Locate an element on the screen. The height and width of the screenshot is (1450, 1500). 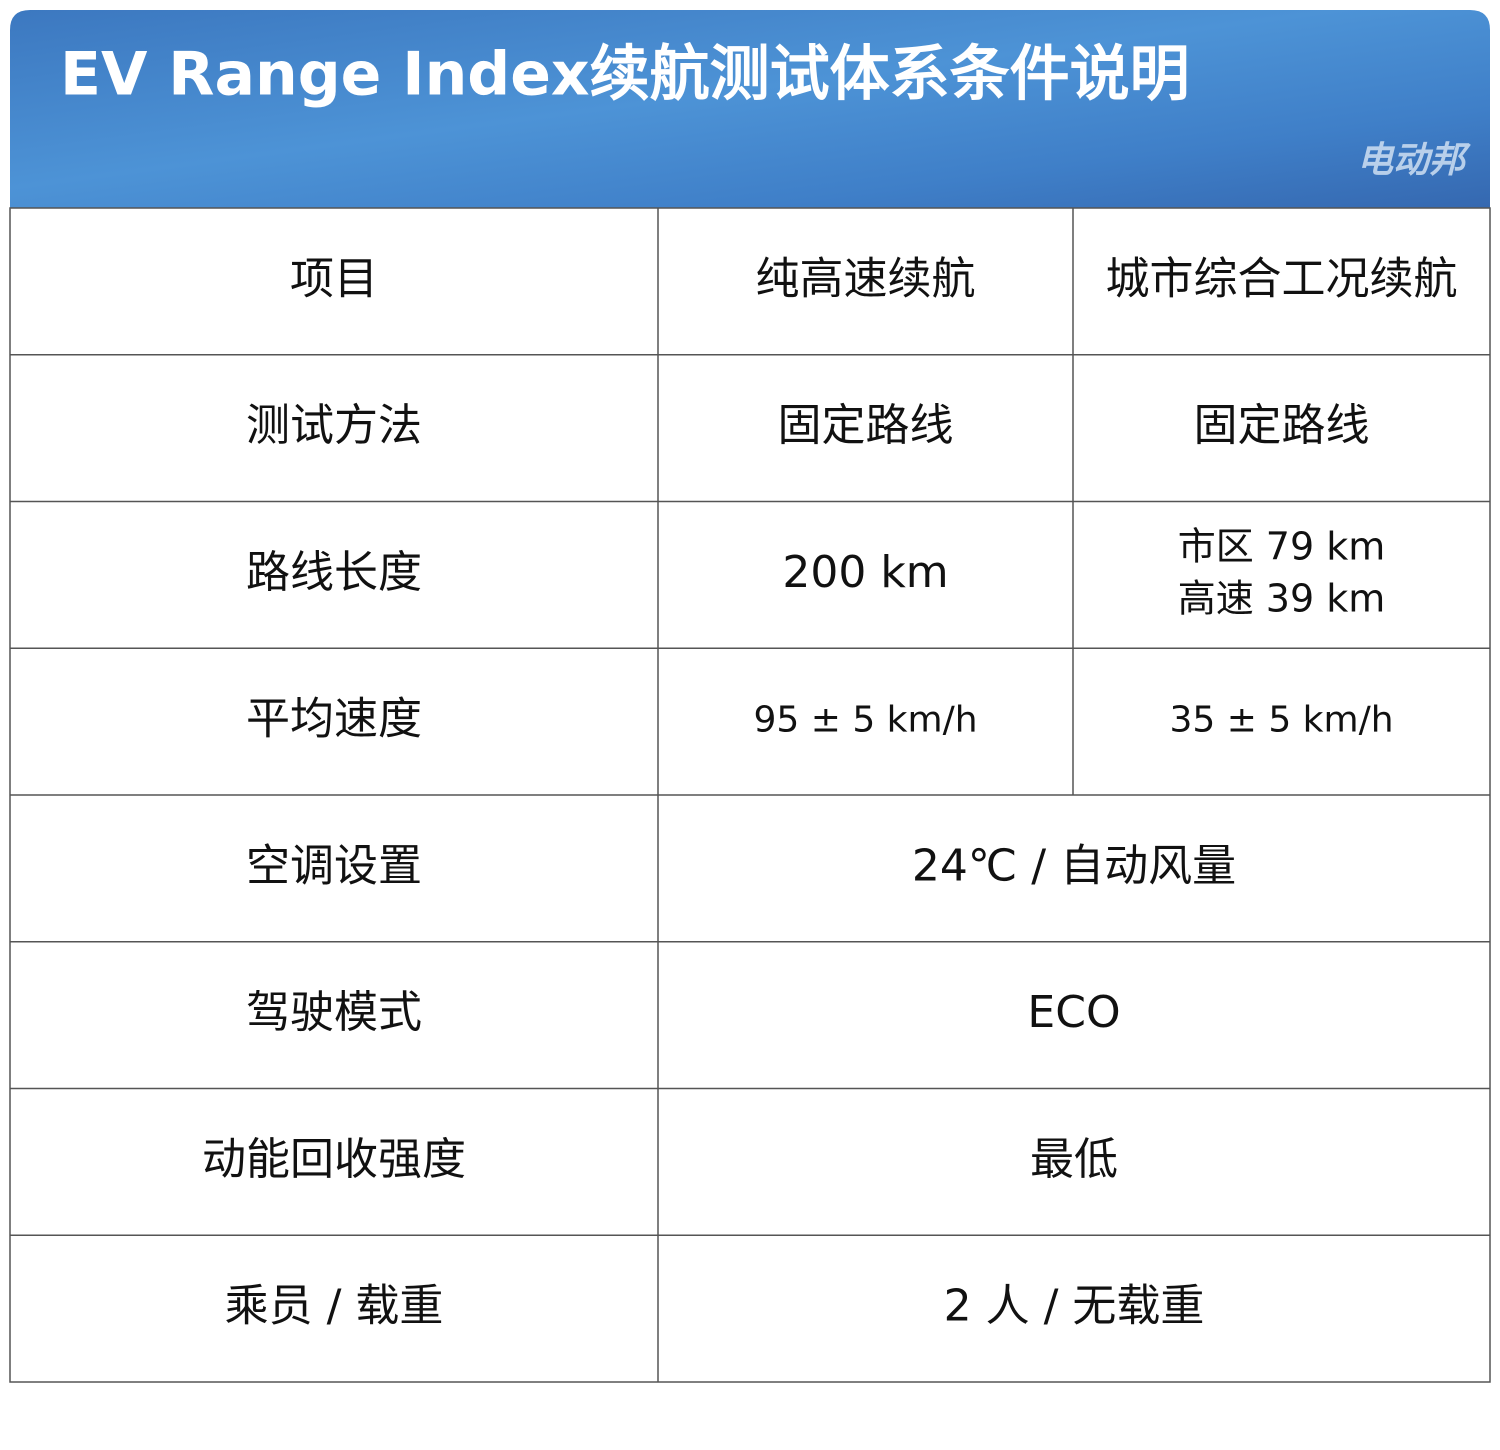
cell-text: 95 ± 5 km/h is located at coordinates (865, 720).